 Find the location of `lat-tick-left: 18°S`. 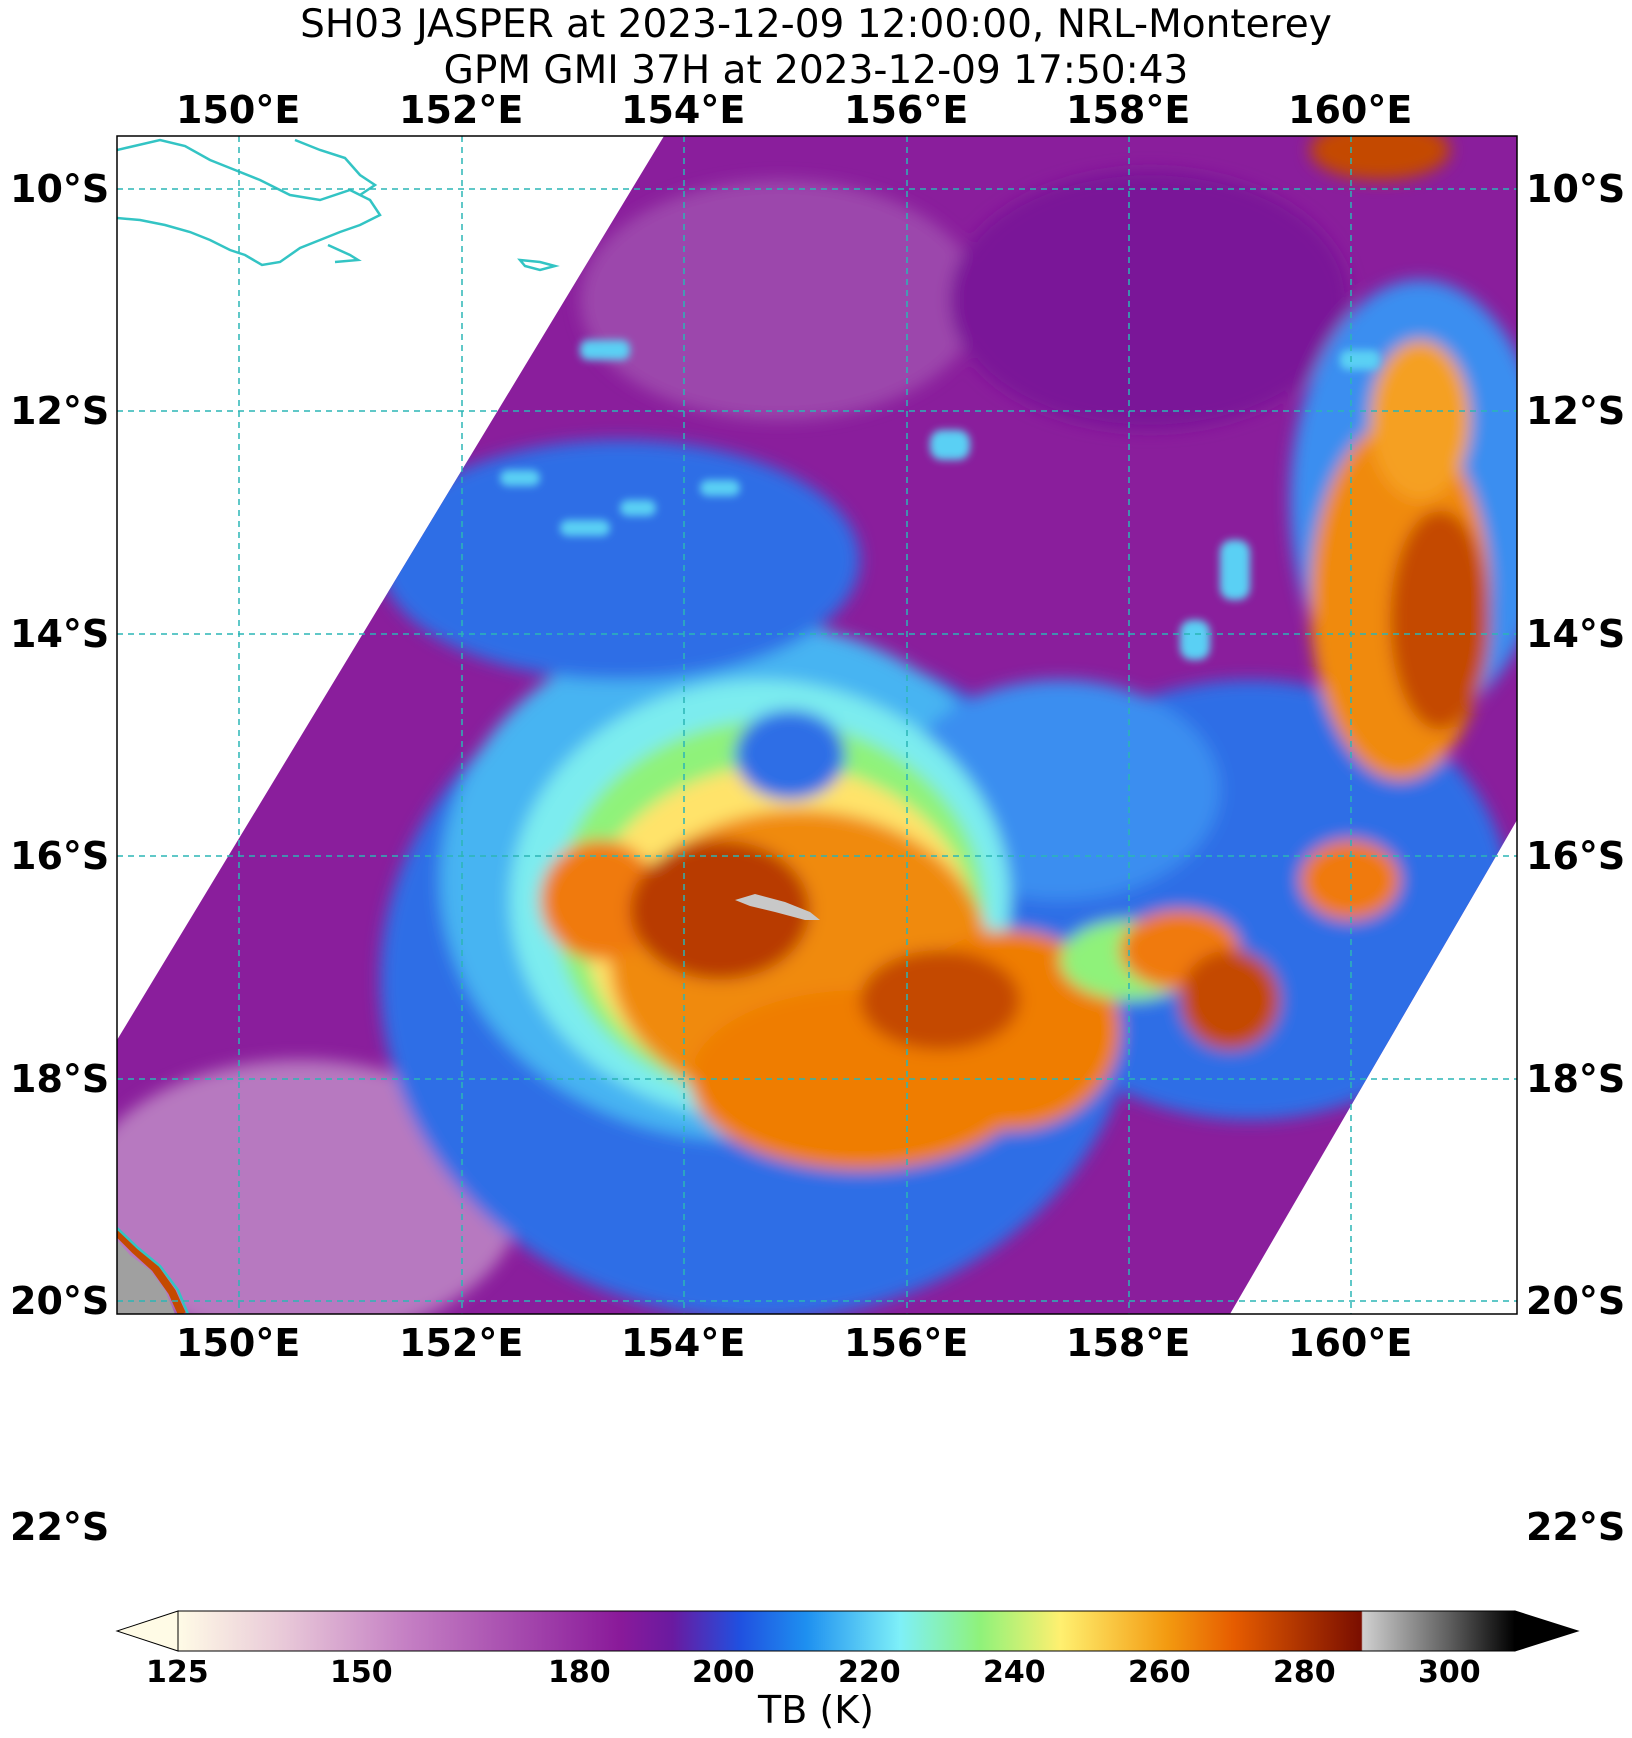

lat-tick-left: 18°S is located at coordinates (60, 1079).